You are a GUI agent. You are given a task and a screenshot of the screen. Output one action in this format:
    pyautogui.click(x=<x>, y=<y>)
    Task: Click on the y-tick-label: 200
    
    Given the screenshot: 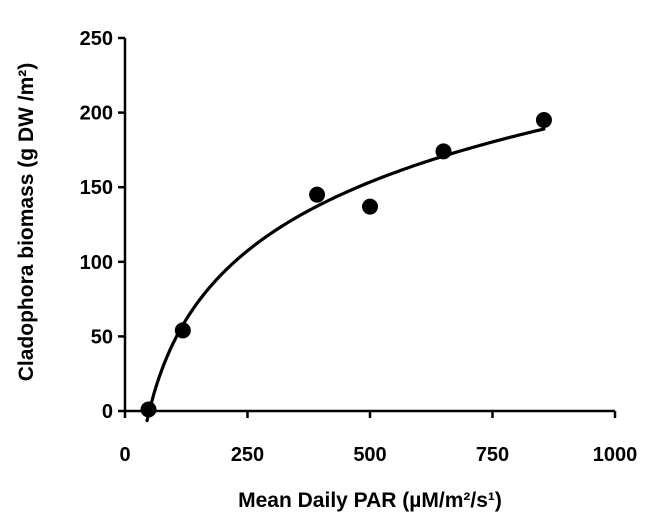 What is the action you would take?
    pyautogui.click(x=96, y=114)
    